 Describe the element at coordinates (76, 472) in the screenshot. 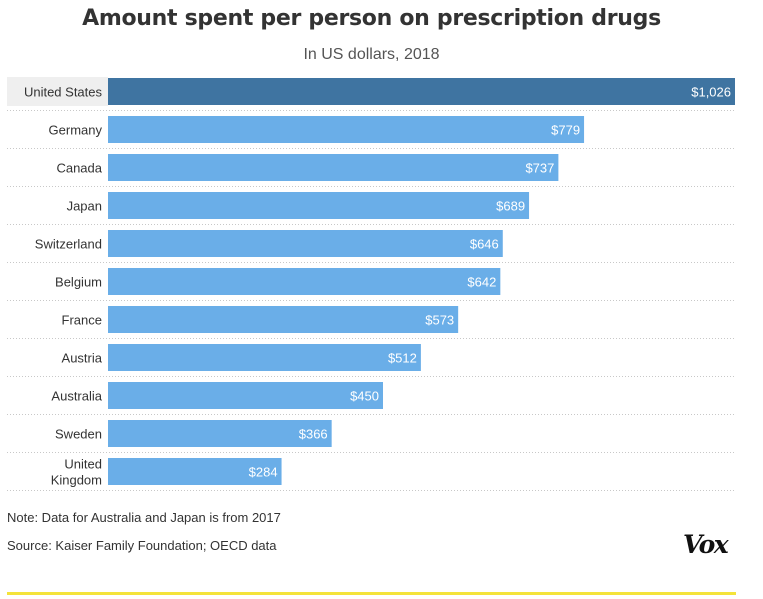

I see `category-label: United Kingdom` at that location.